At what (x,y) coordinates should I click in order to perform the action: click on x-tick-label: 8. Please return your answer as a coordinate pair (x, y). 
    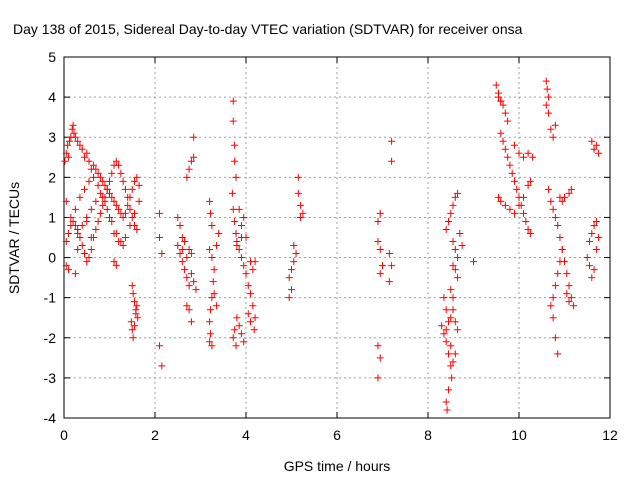
    Looking at the image, I should click on (428, 435).